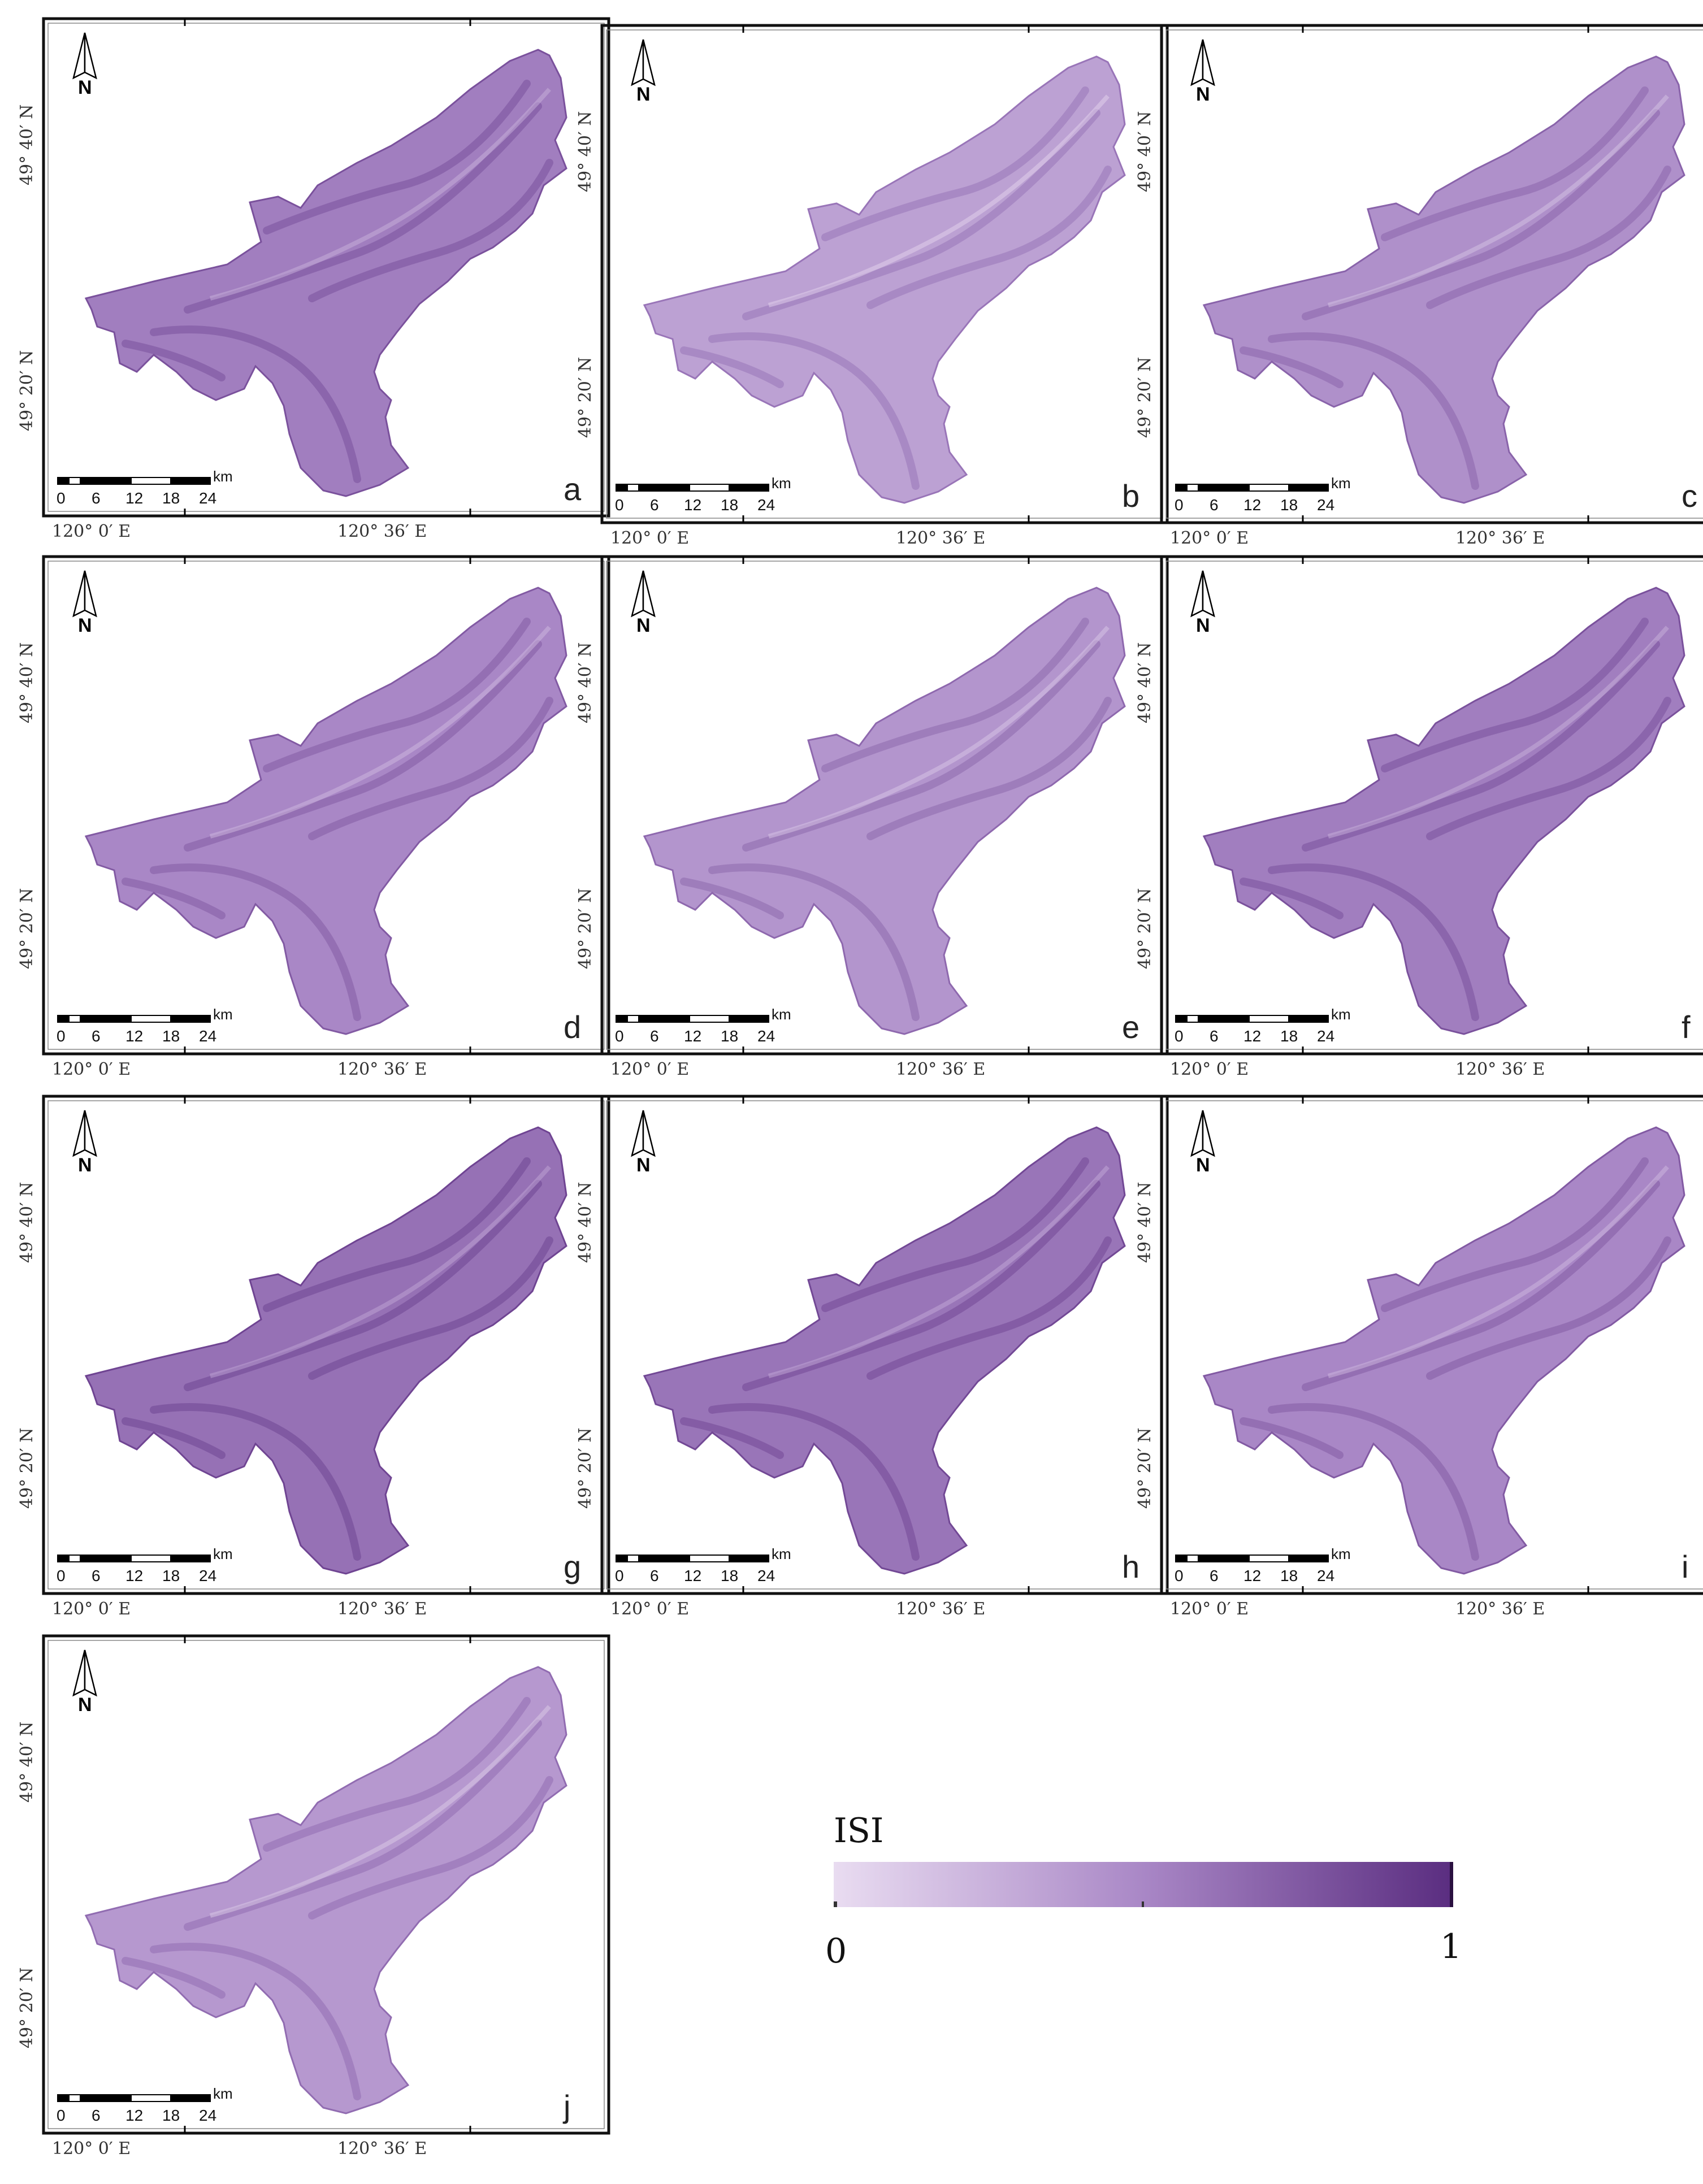 This screenshot has width=1703, height=2184. Describe the element at coordinates (1131, 496) in the screenshot. I see `panel-letter: b` at that location.